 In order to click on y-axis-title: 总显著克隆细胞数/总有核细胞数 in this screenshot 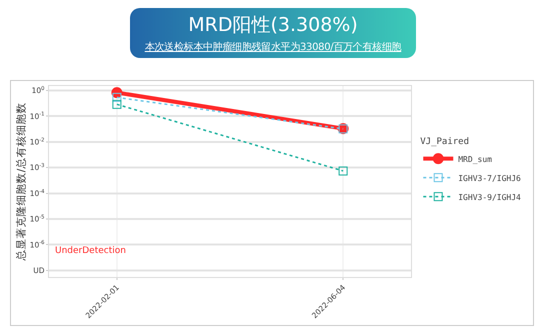, I will do `click(21, 182)`.